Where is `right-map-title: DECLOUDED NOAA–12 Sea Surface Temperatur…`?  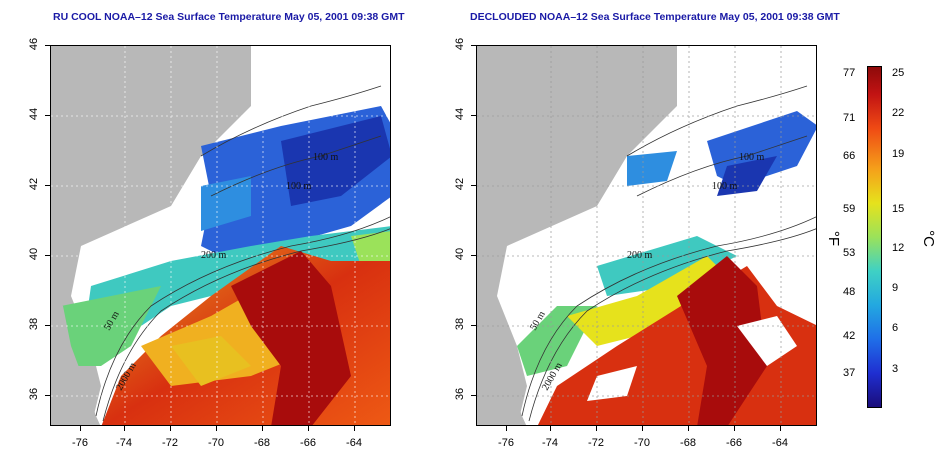
right-map-title: DECLOUDED NOAA–12 Sea Surface Temperatur… is located at coordinates (655, 17).